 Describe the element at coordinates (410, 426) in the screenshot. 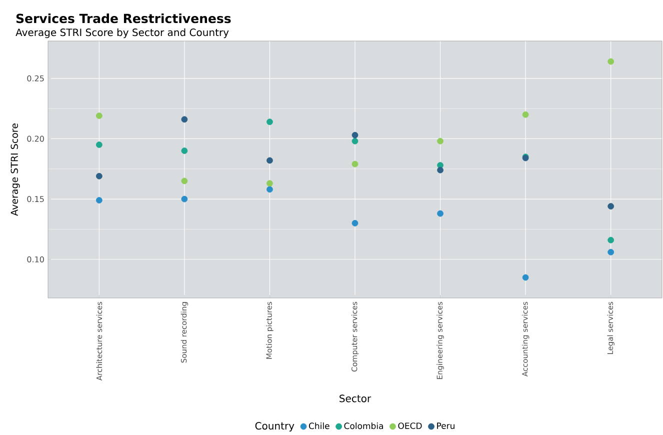

I see `legend-label: OECD` at that location.